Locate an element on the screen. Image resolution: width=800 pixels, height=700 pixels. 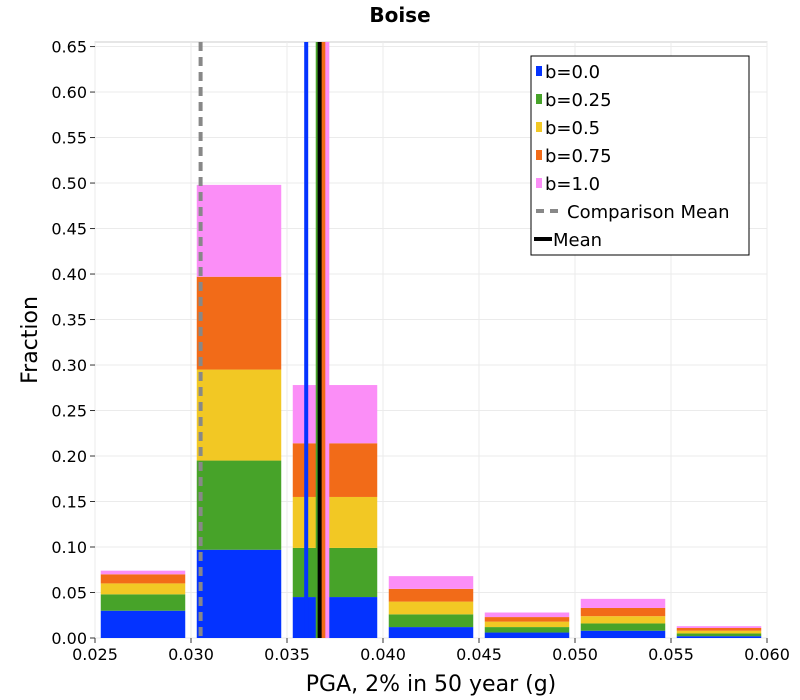
x-axis: 0.025 0.030 0.035 0.040 0.045 0.050 0.055 0.060 is located at coordinates (431, 651).